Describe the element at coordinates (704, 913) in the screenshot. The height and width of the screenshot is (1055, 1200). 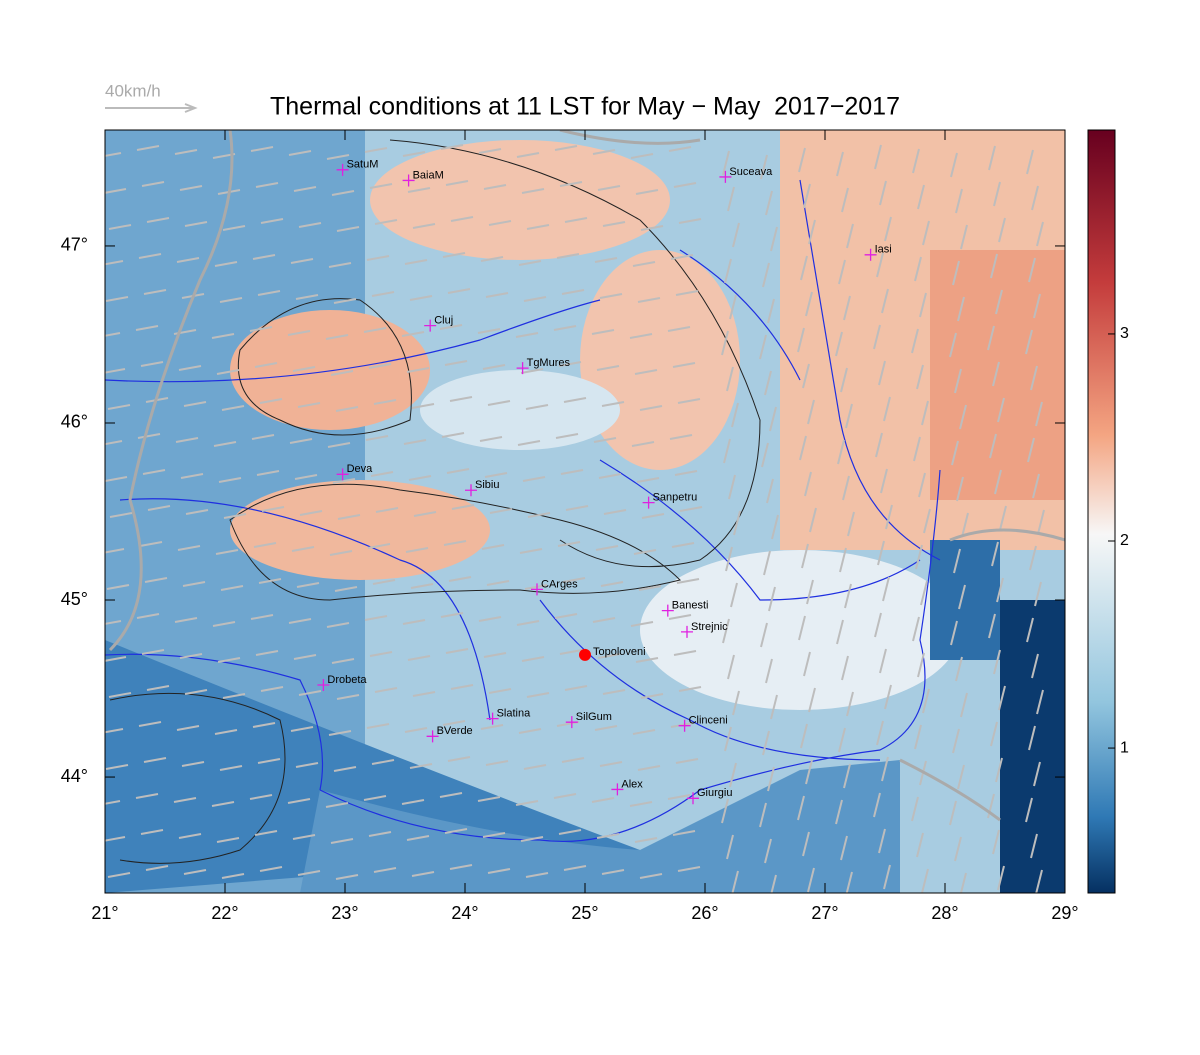
I see `x-tick-label: 26°` at that location.